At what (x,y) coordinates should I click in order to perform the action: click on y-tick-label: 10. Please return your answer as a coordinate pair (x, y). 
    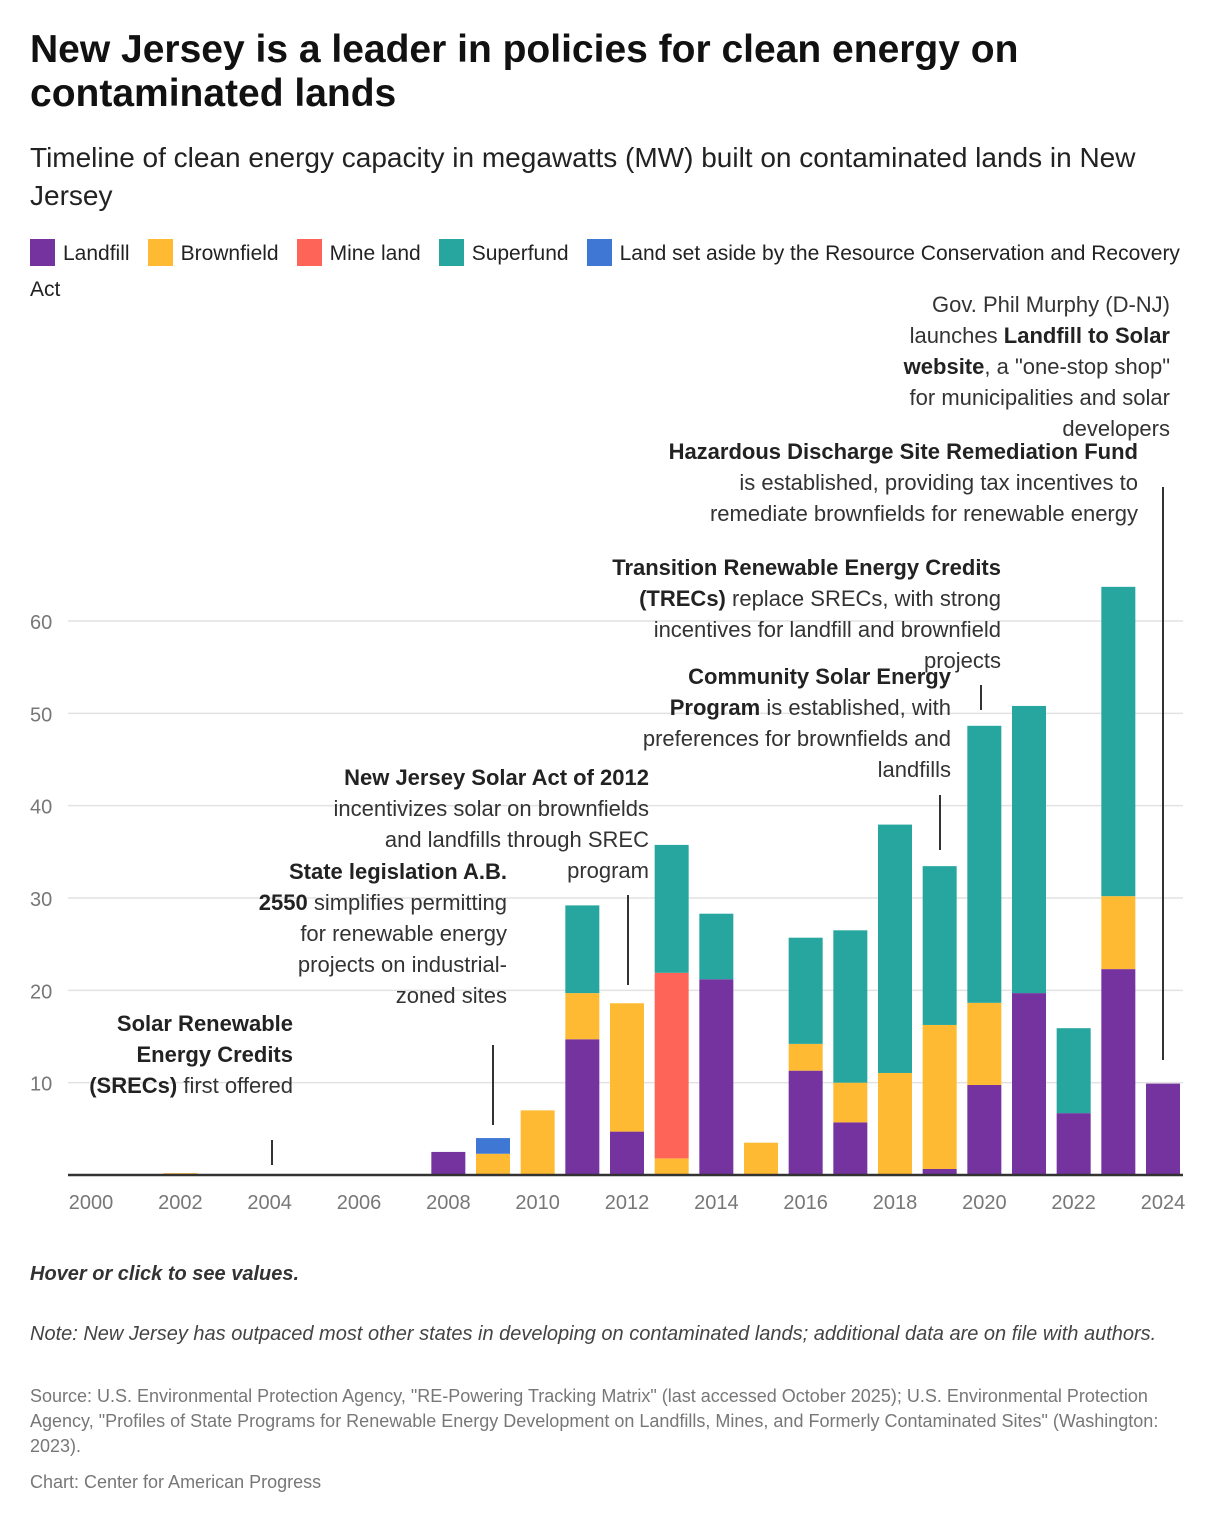
    Looking at the image, I should click on (41, 1085).